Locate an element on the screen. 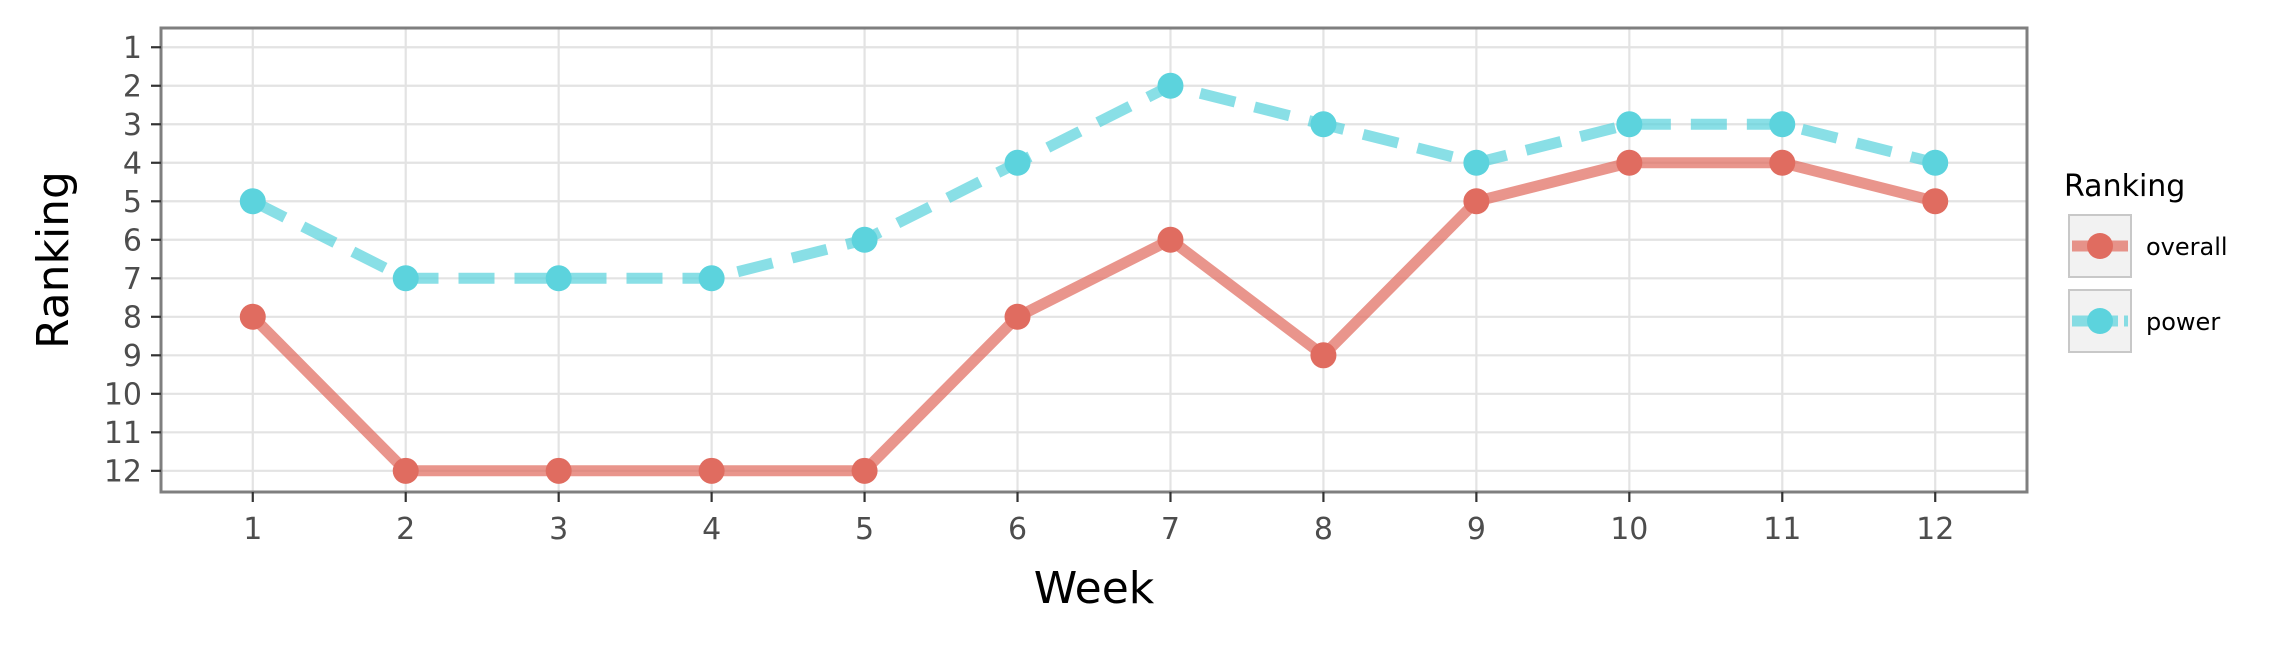  legend: Ranking overall power is located at coordinates (2146, 261).